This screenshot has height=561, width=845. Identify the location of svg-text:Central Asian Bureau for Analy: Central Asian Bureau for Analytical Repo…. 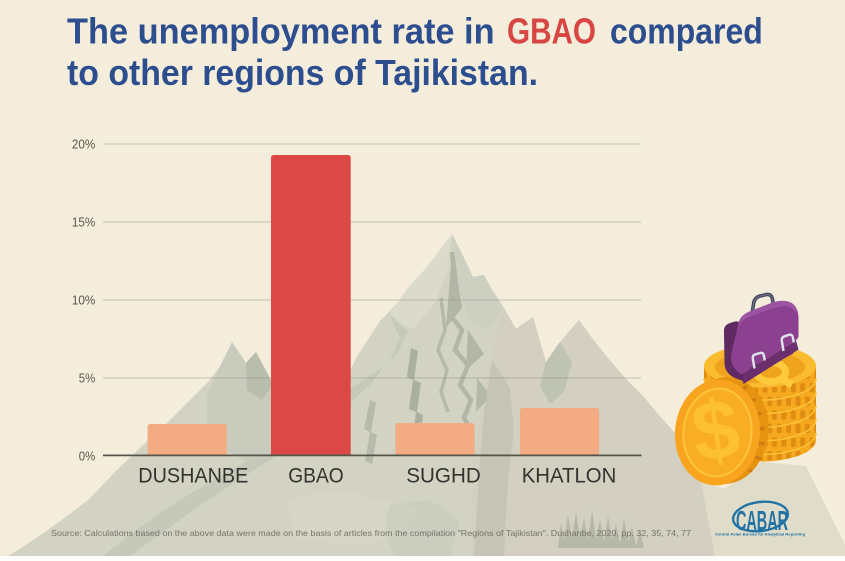
(760, 534).